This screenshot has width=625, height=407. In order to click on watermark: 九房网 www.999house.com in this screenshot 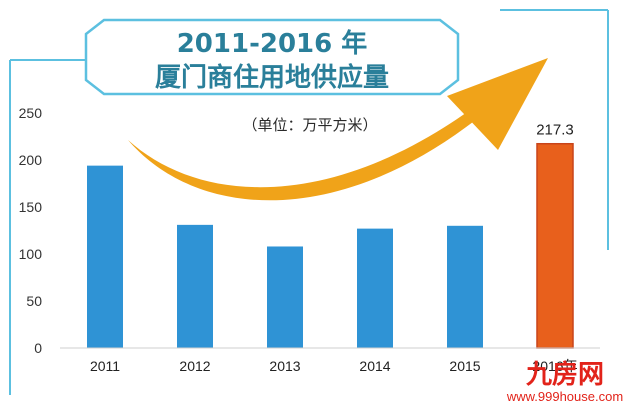, I will do `click(564, 382)`.